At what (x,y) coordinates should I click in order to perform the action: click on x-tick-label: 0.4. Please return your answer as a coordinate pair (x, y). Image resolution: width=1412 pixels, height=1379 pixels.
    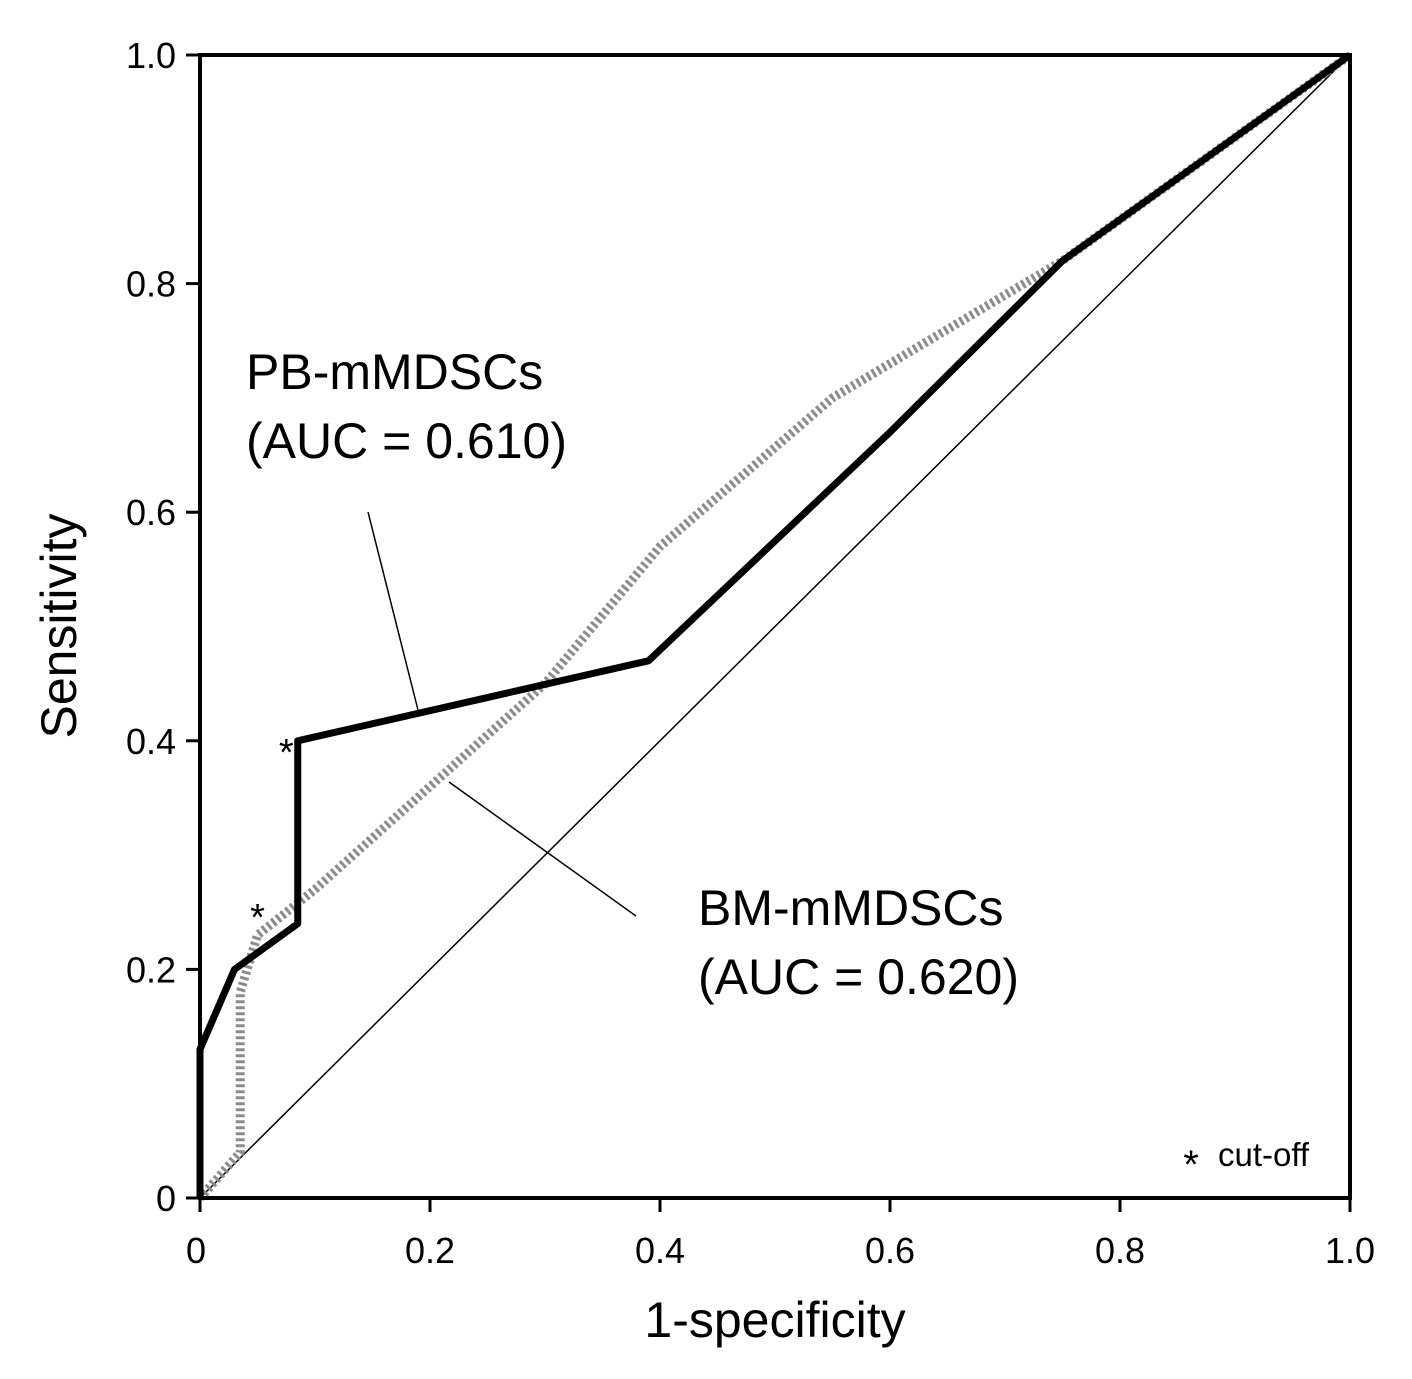
    Looking at the image, I should click on (660, 1250).